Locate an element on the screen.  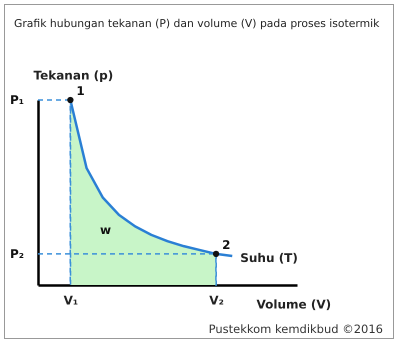
x-tick-label: V₁ is located at coordinates (71, 301).